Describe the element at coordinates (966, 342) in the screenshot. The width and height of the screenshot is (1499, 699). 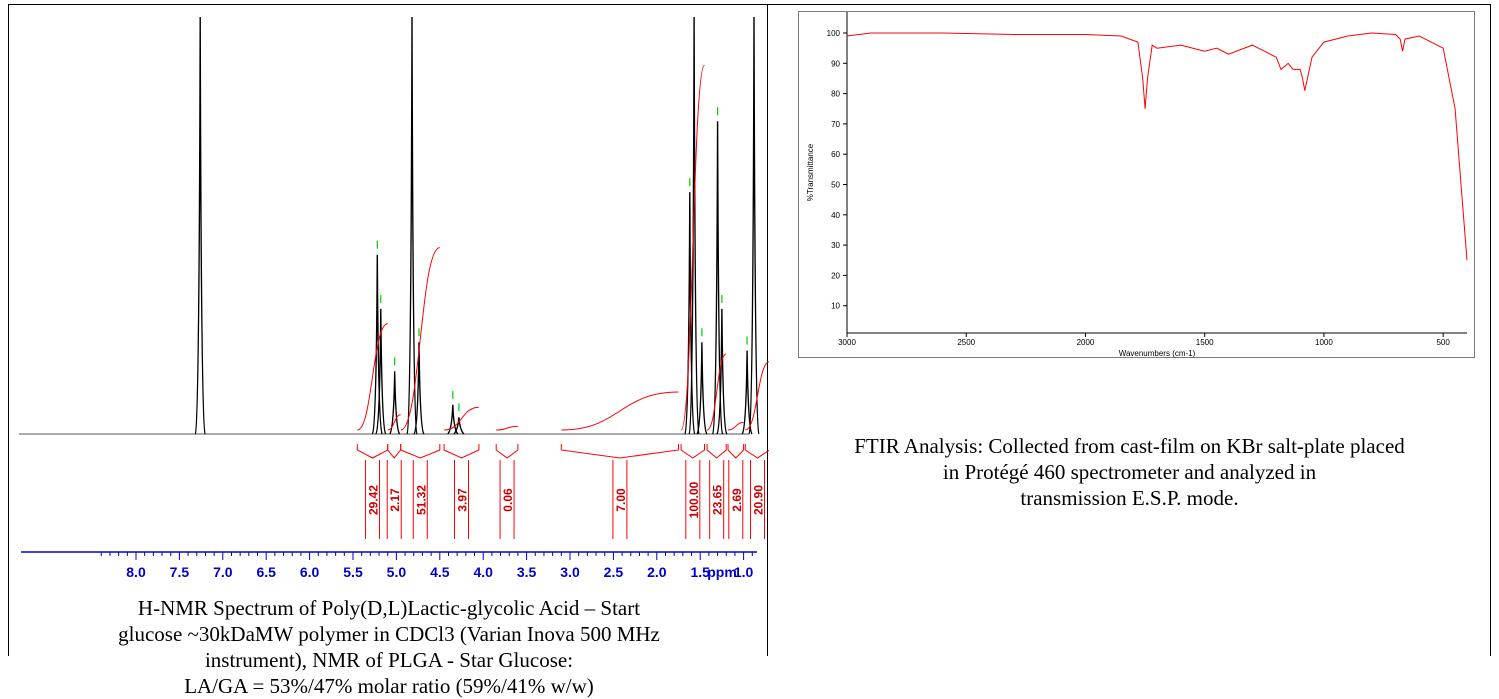
I see `ftir-x-tick-label: 2500` at that location.